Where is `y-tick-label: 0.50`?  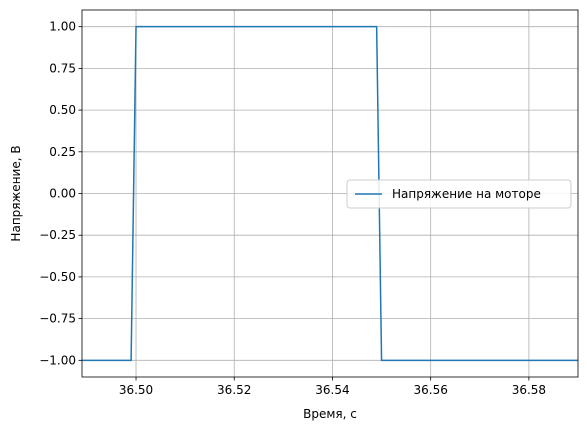 y-tick-label: 0.50 is located at coordinates (62, 110).